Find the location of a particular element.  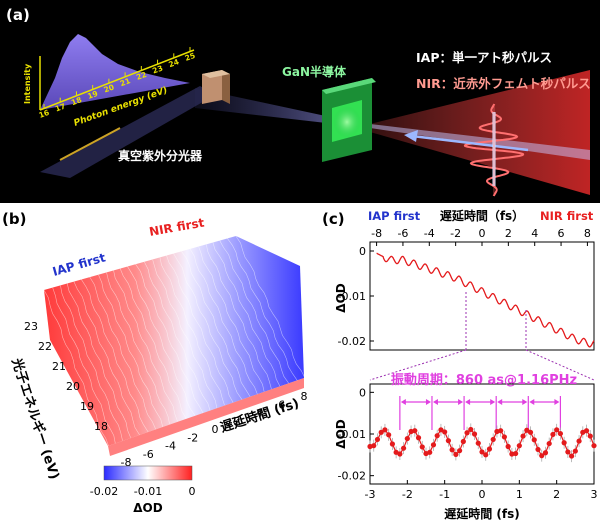

energy-tick-label: 18 is located at coordinates (101, 426).